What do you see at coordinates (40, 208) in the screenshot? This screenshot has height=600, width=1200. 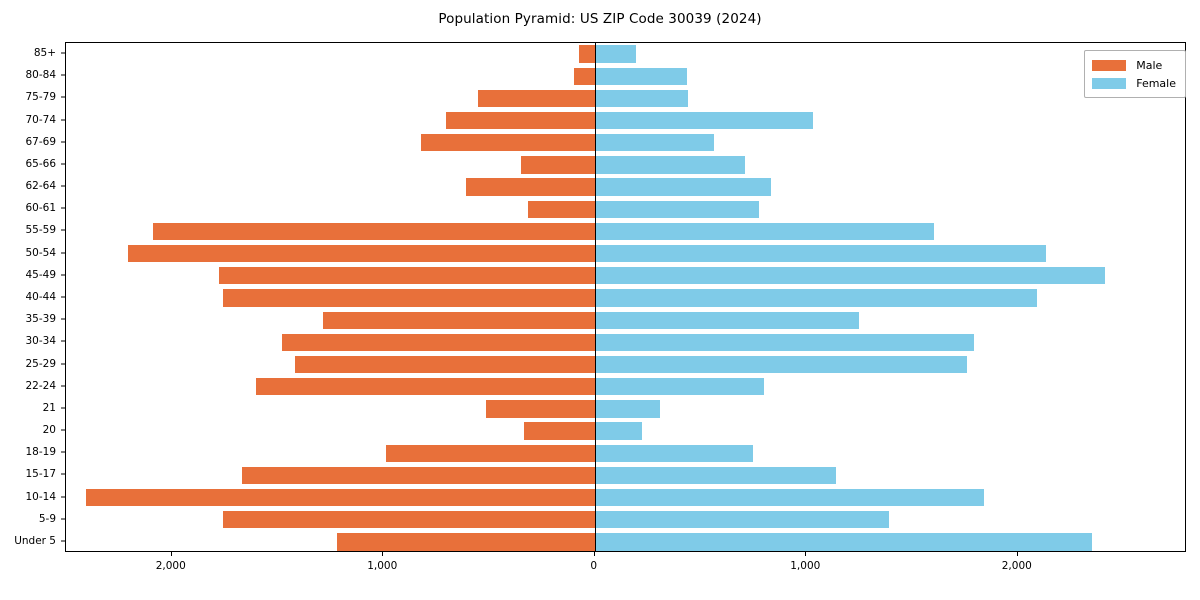 I see `y-tick-label: 60-61` at bounding box center [40, 208].